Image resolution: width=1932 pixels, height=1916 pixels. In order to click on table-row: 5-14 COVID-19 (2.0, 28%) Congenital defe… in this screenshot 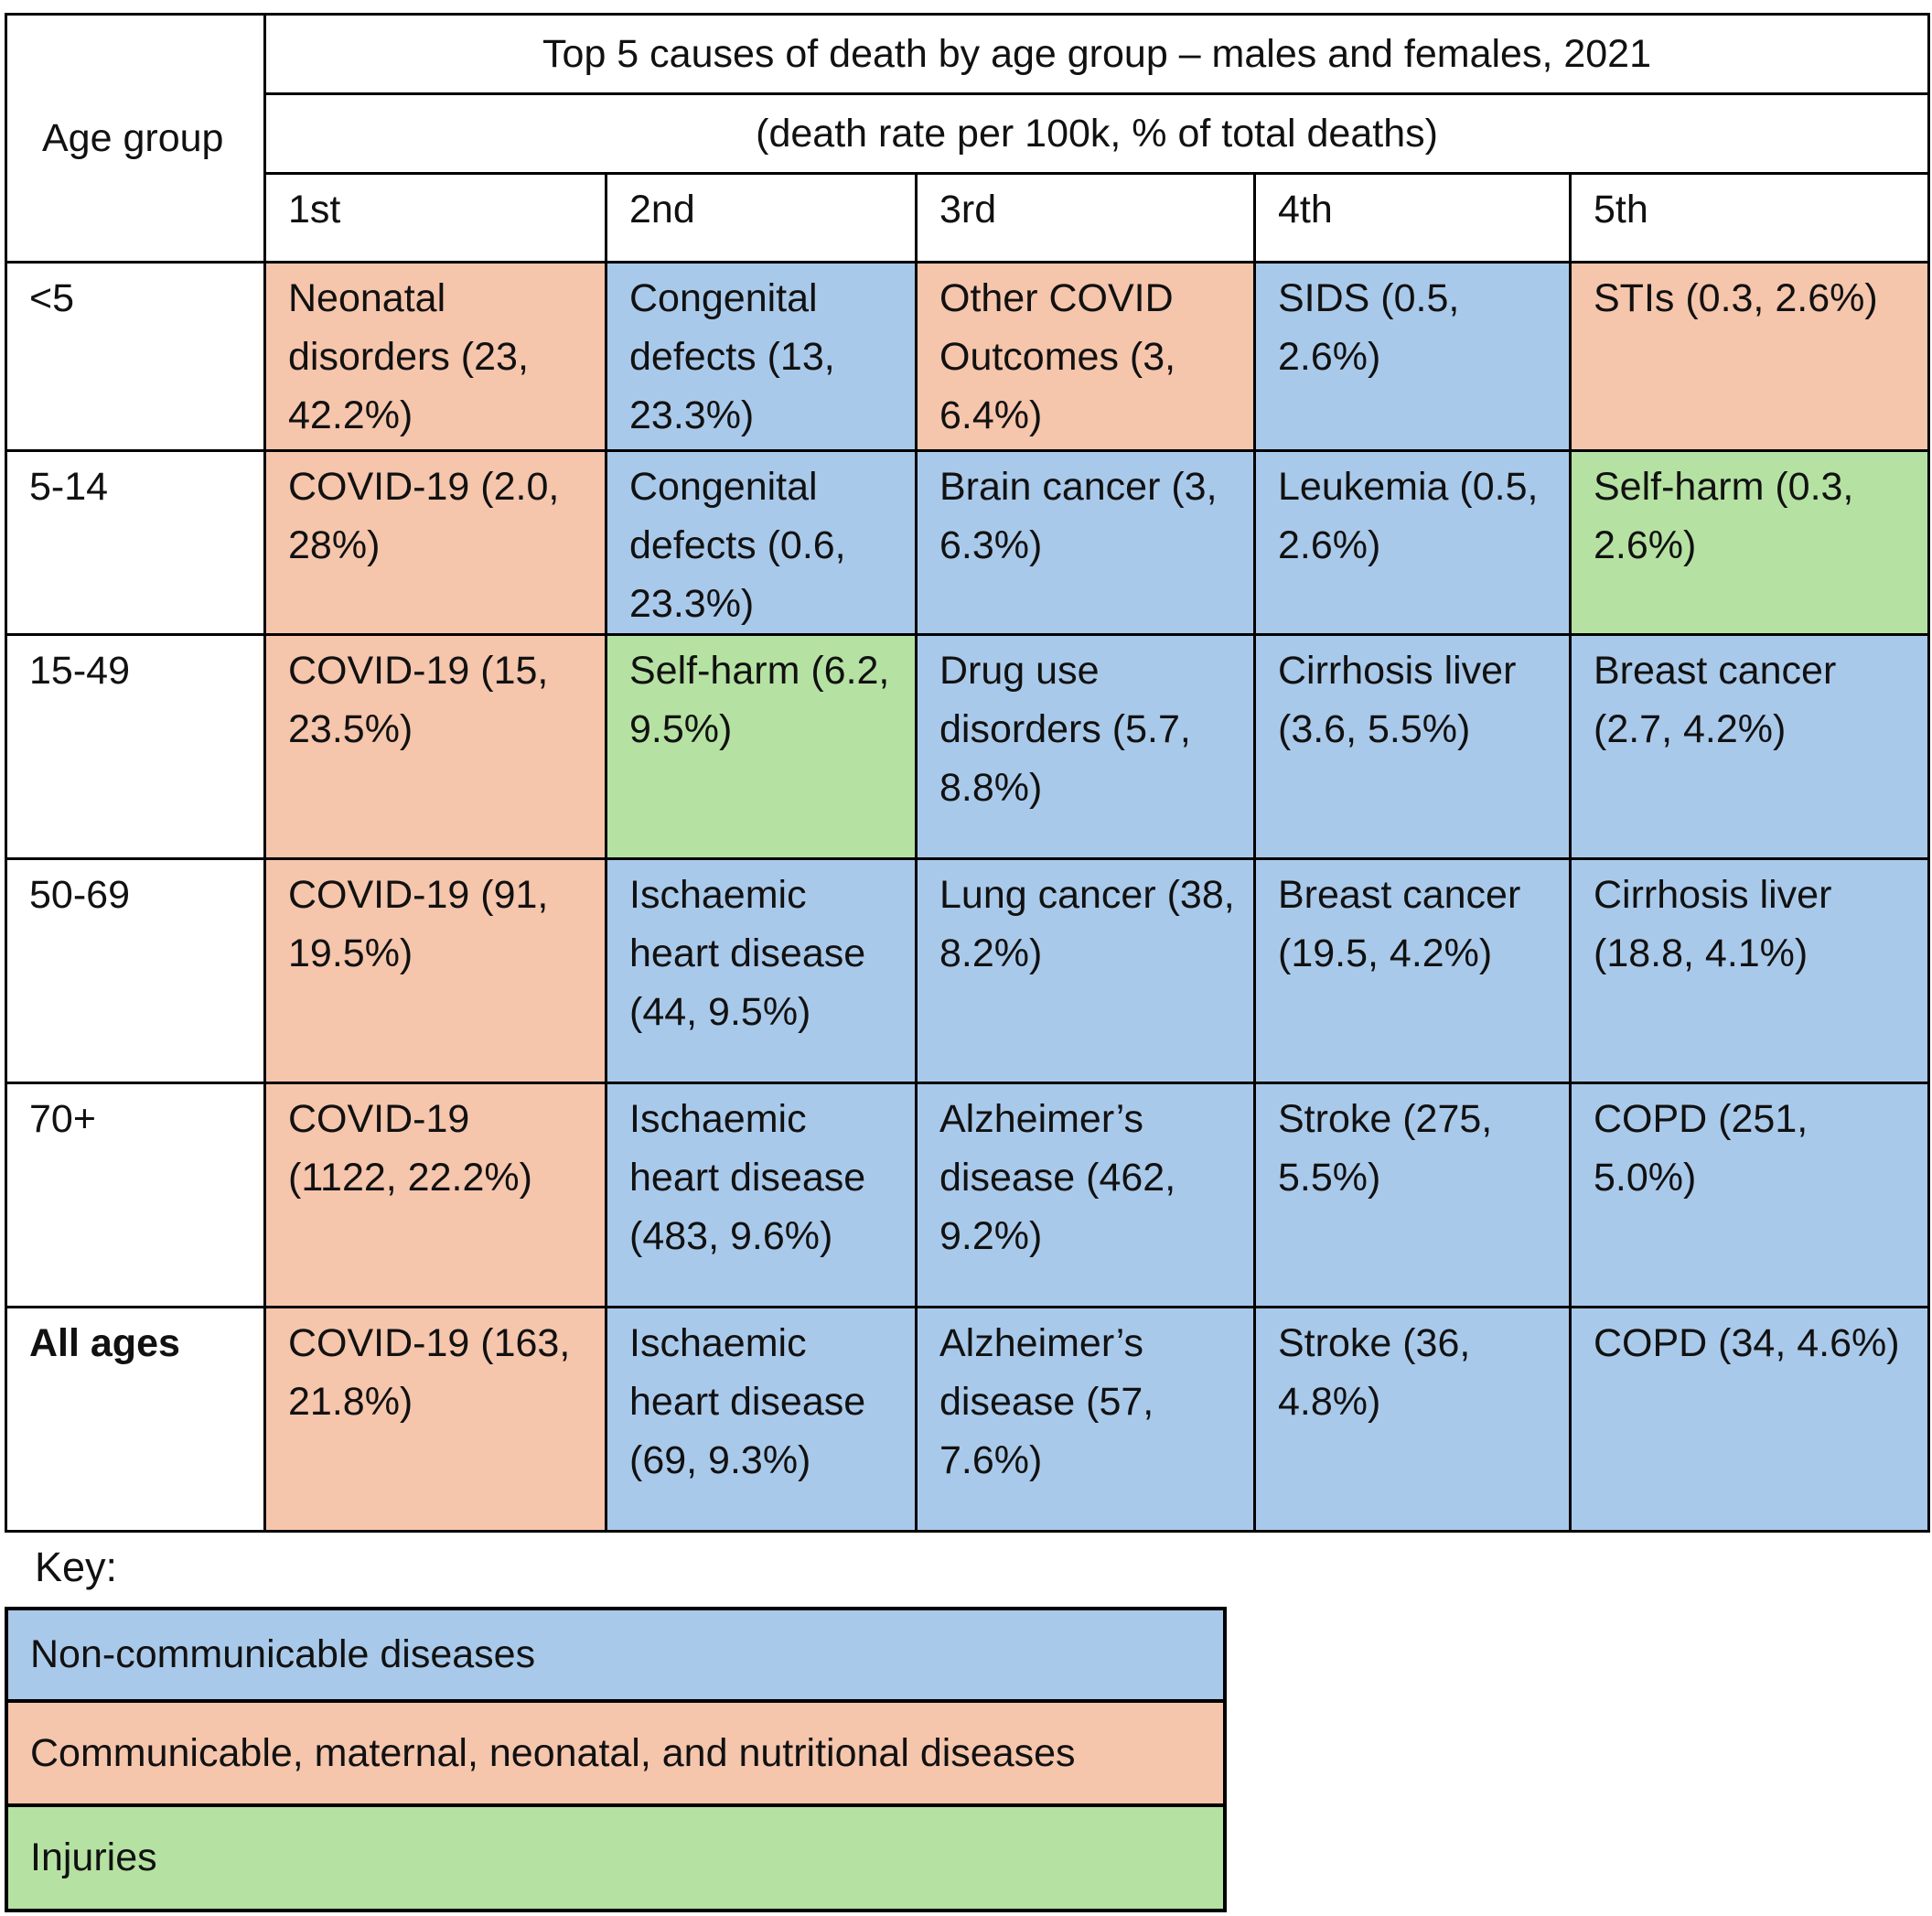, I will do `click(968, 542)`.